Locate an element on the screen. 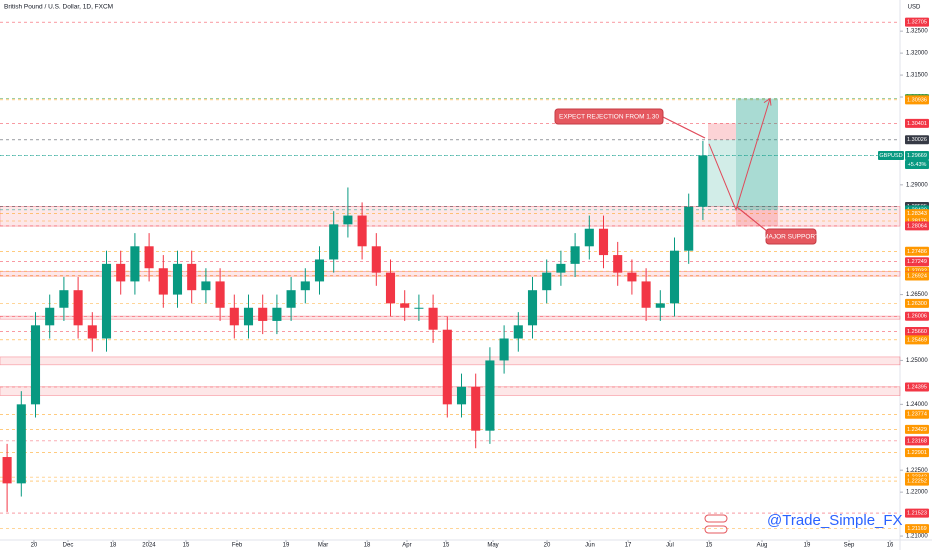  level-label: 1.30401 is located at coordinates (917, 124).